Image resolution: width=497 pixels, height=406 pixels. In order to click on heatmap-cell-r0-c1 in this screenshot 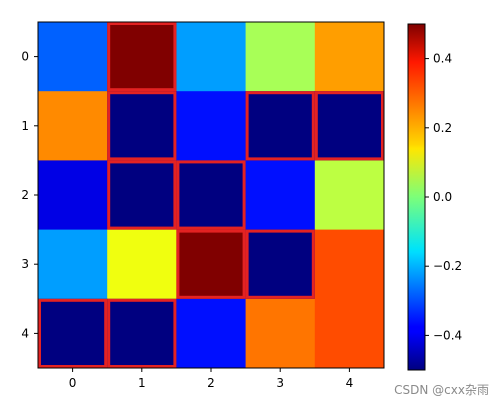, I will do `click(142, 57)`.